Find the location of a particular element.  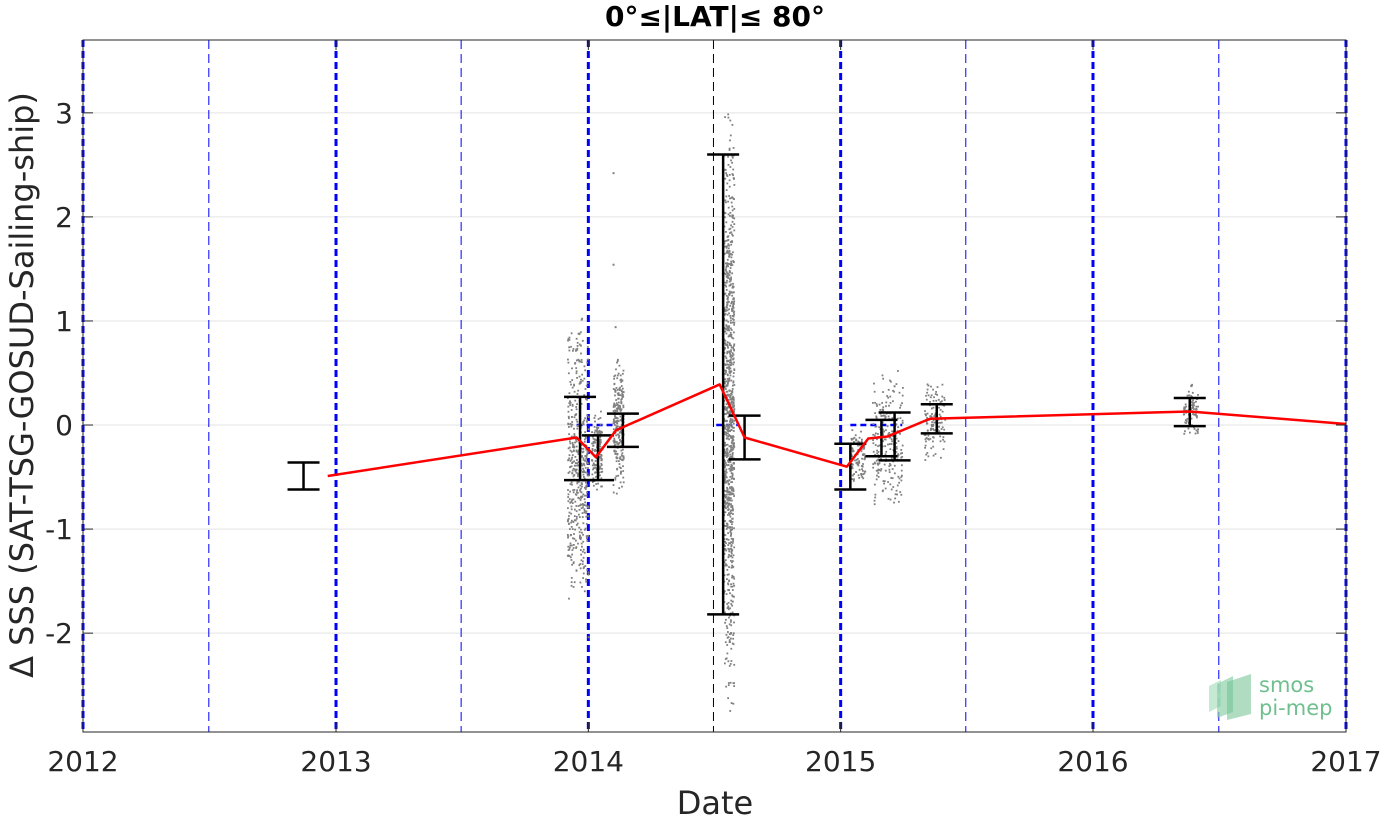

y-tick-label: -2 is located at coordinates (59, 633).